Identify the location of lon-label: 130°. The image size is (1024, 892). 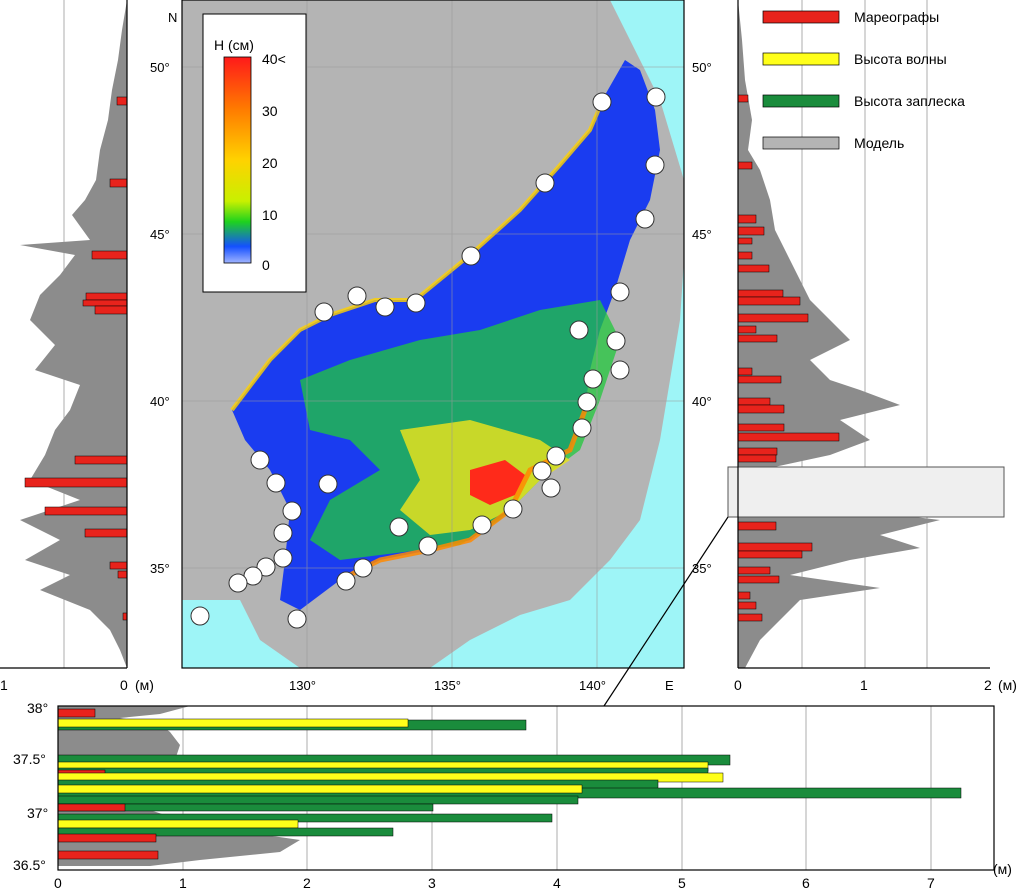
(302, 685).